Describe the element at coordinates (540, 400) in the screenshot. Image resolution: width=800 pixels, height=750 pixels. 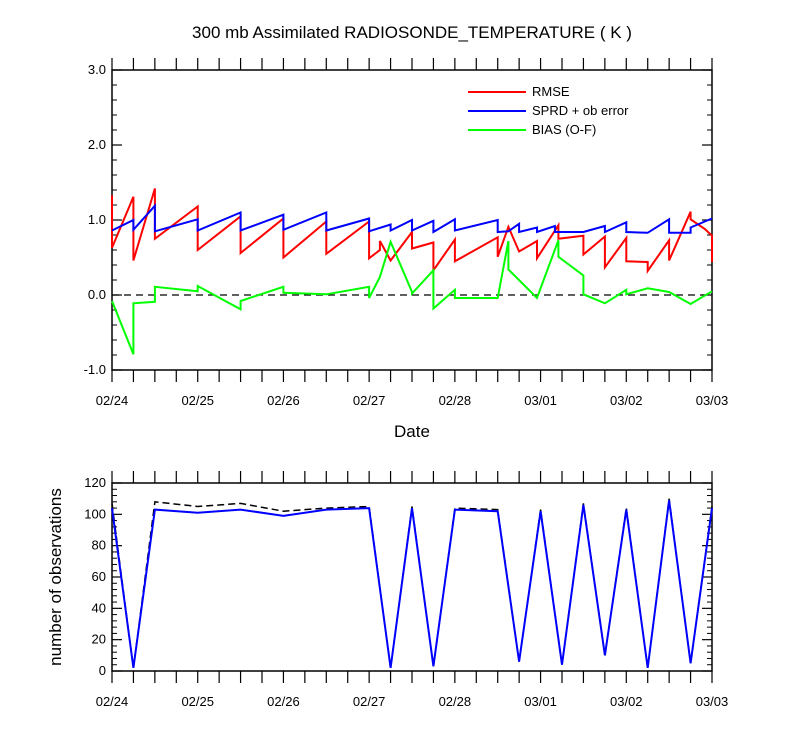
I see `top-x-tick-label: 03/01` at that location.